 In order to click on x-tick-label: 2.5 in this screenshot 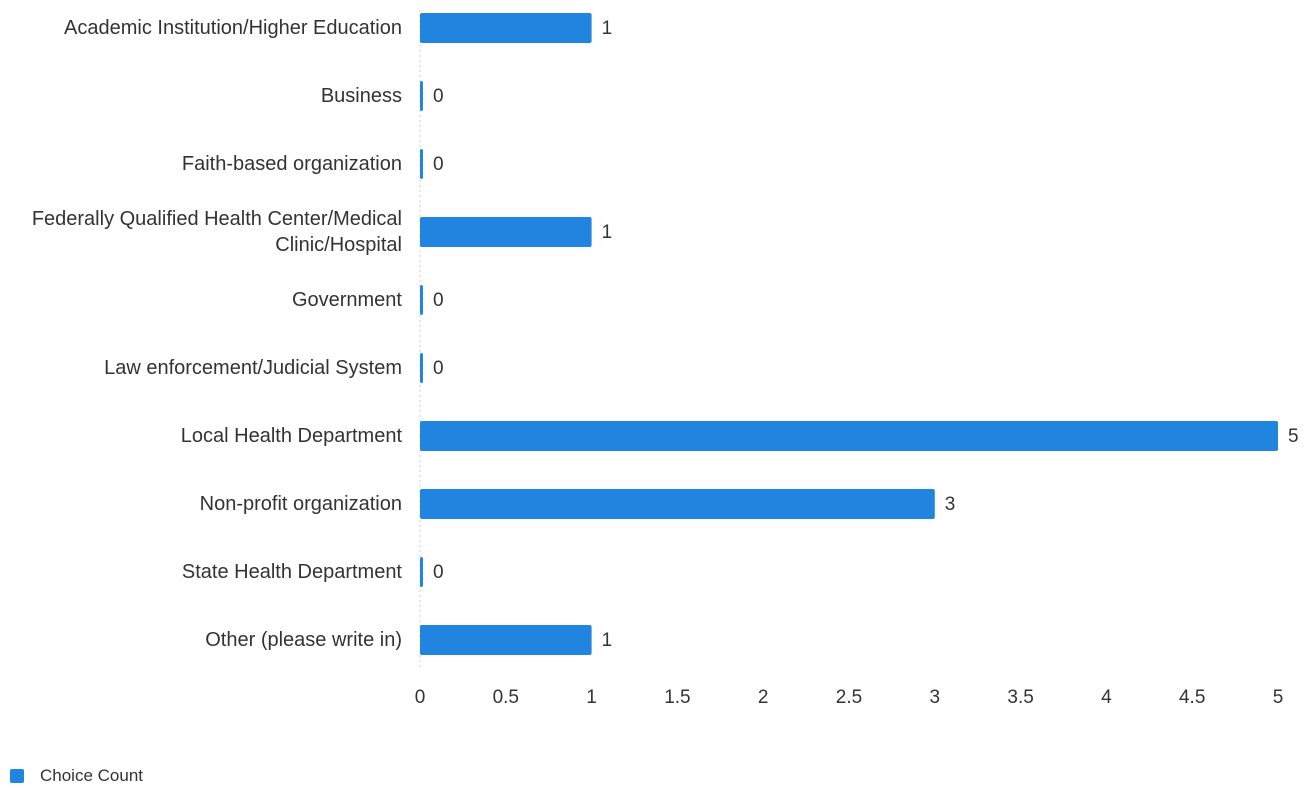, I will do `click(849, 697)`.